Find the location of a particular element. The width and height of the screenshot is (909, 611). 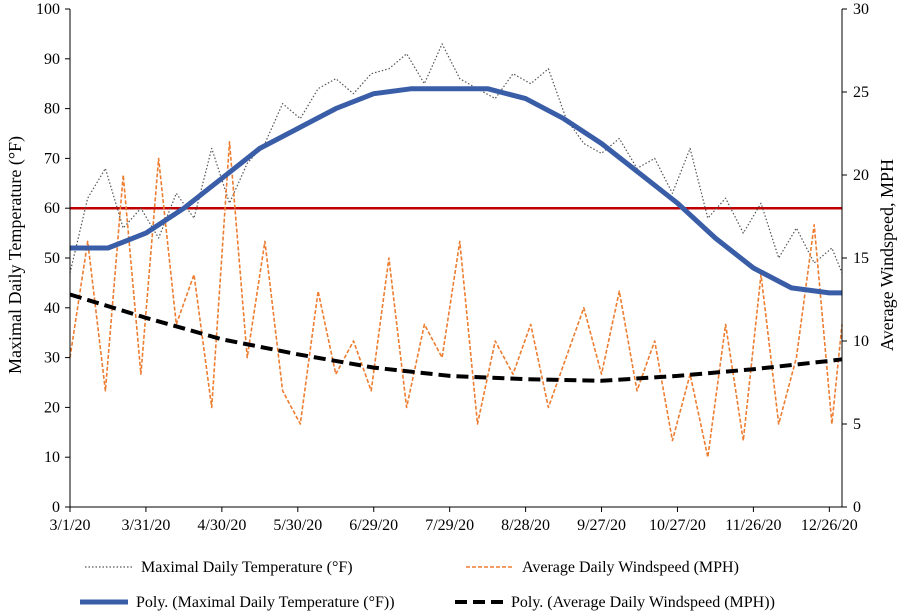

x-tick-label: 11/26/20 is located at coordinates (753, 525).